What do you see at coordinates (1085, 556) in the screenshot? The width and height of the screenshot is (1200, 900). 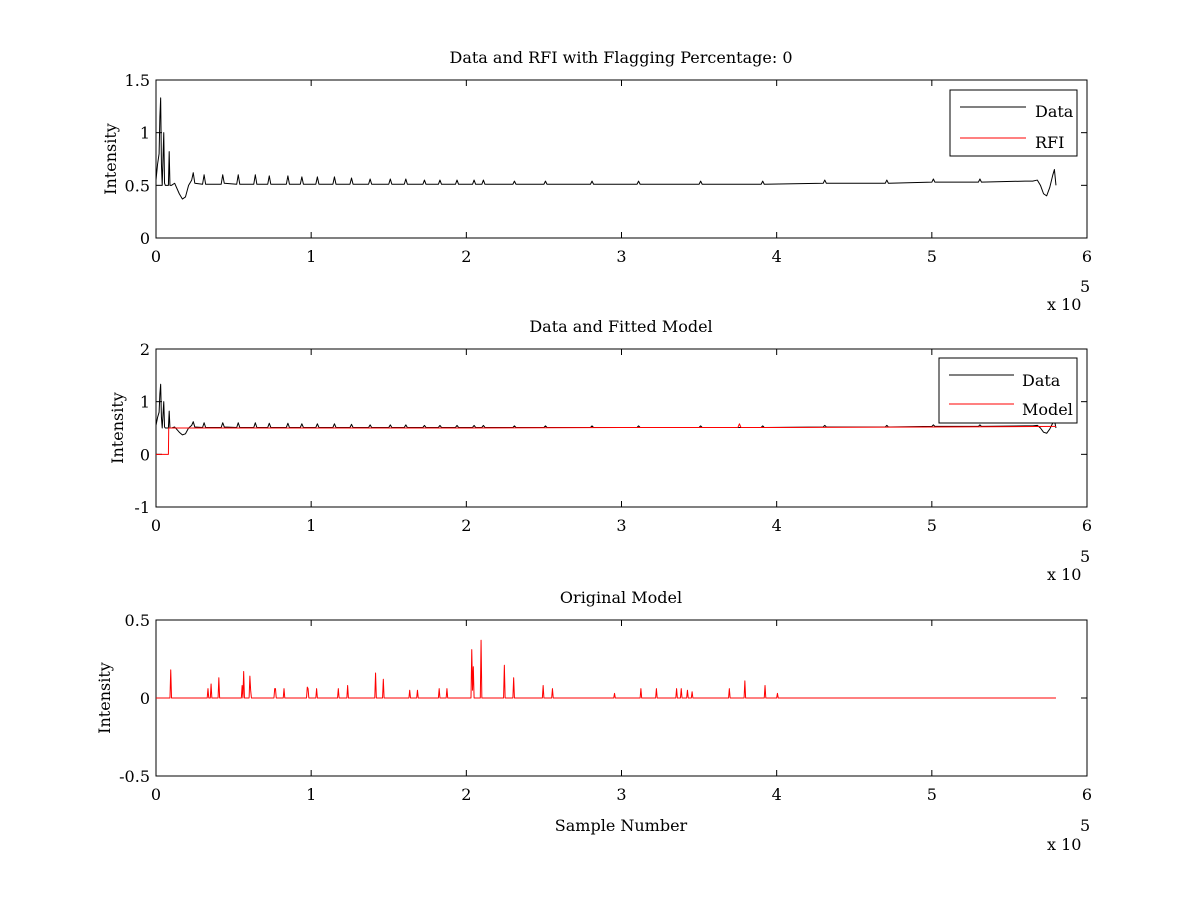 I see `subplot-2-x-scale-exponent: 5` at bounding box center [1085, 556].